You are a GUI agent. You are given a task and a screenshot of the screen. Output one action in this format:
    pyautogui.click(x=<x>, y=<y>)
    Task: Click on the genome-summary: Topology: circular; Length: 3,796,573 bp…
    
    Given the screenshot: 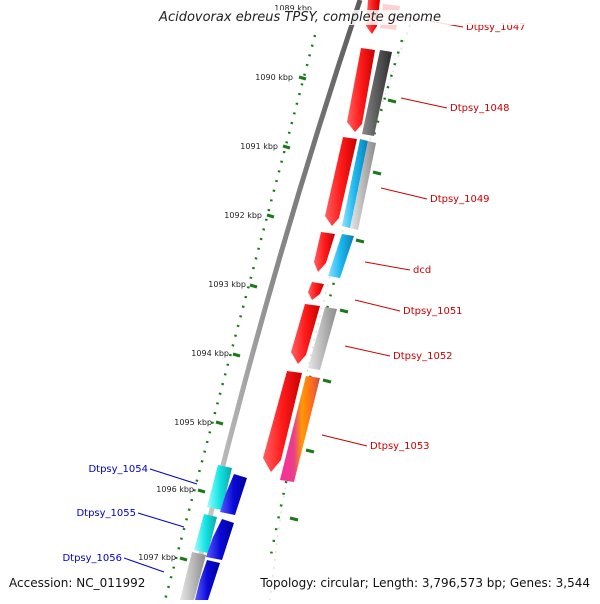 What is the action you would take?
    pyautogui.click(x=425, y=583)
    